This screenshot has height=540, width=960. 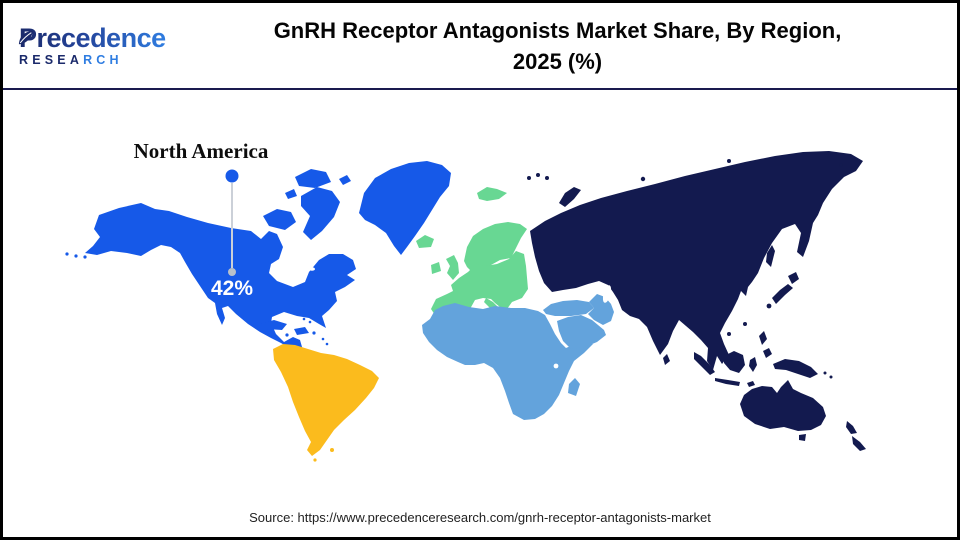 What do you see at coordinates (232, 176) in the screenshot?
I see `callout-dot-top` at bounding box center [232, 176].